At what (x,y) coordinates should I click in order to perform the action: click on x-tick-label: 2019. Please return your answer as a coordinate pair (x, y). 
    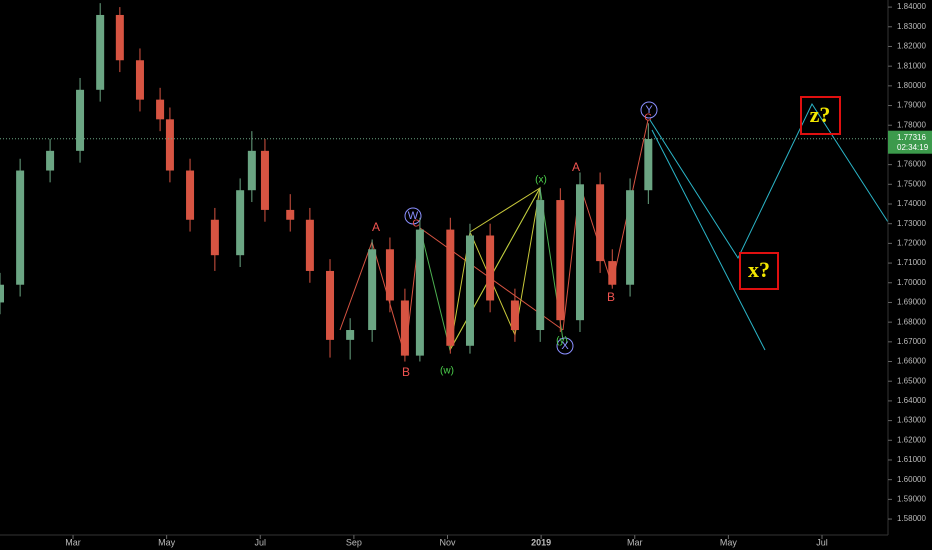
    Looking at the image, I should click on (541, 542).